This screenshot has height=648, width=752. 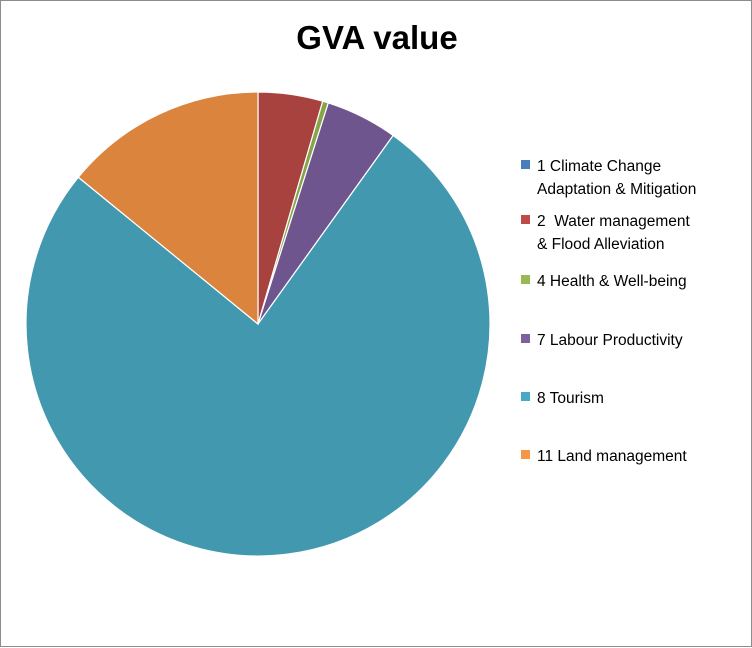 I want to click on legend-label: 1 Climate Change Adaptation & Mitigation, so click(x=617, y=178).